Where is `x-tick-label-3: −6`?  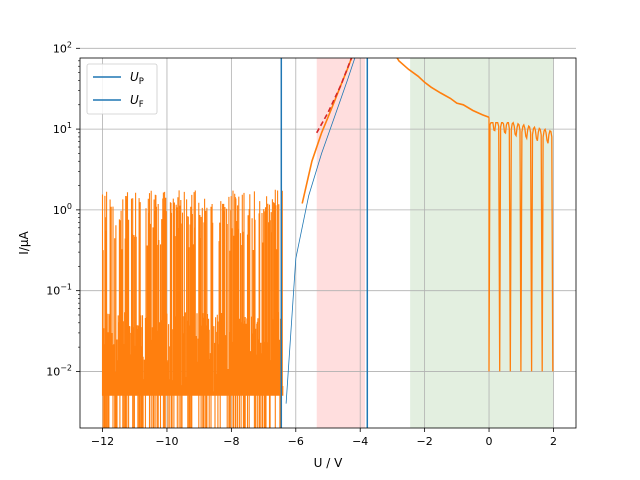 x-tick-label-3: −6 is located at coordinates (296, 441).